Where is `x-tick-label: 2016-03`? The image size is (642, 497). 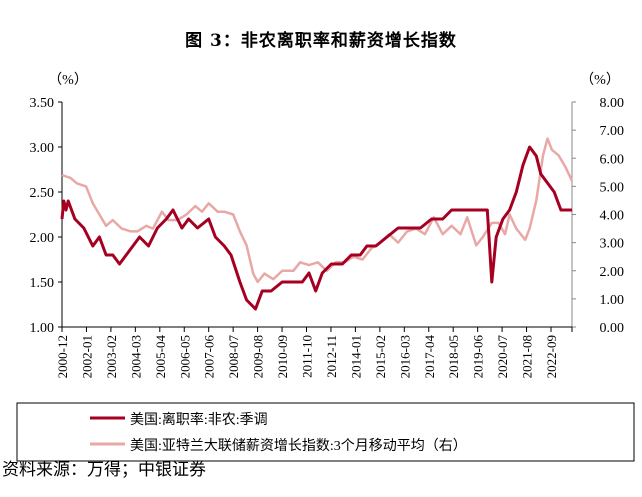
x-tick-label: 2016-03 is located at coordinates (404, 356).